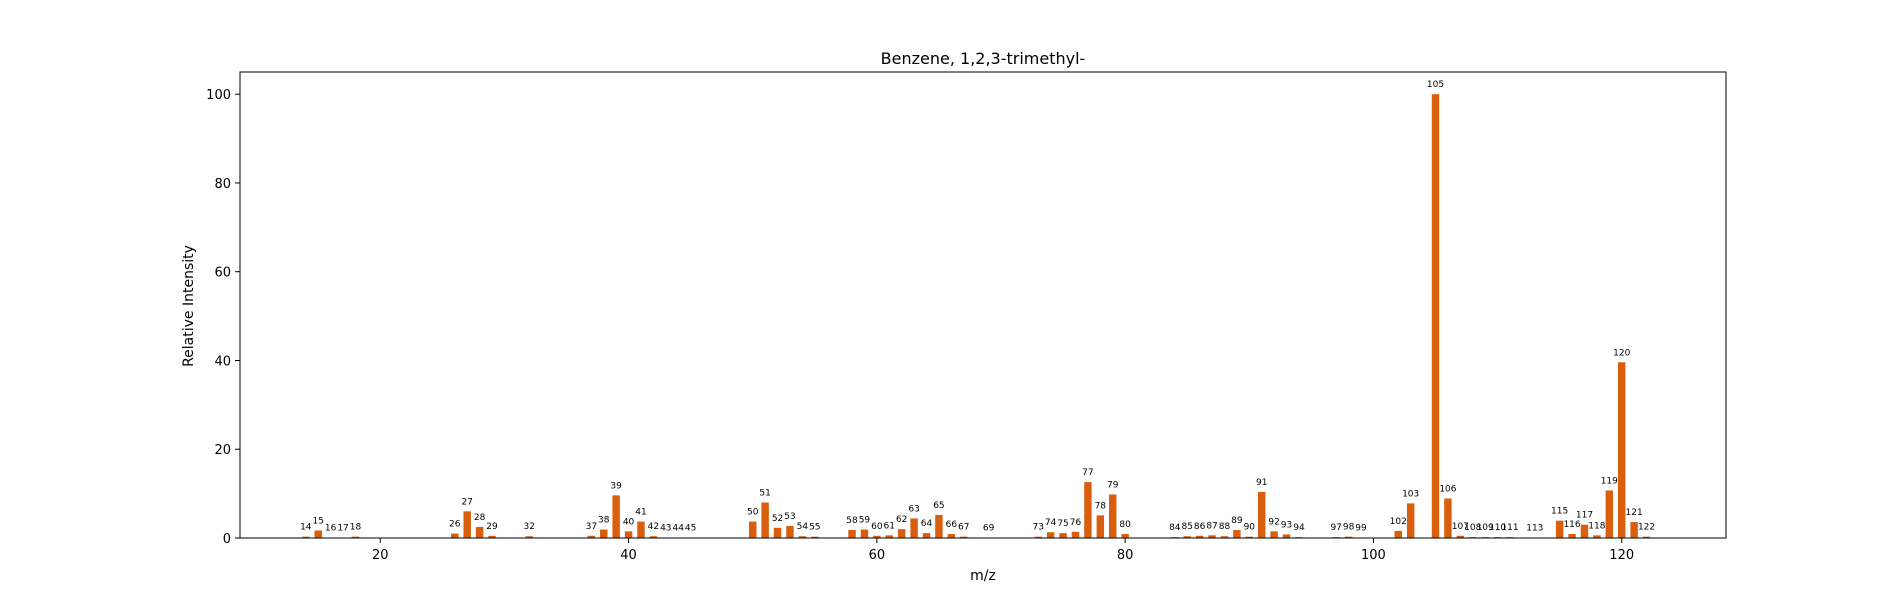  I want to click on x-axis-ticks: 20 40 60 80 100 120, so click(1003, 550).